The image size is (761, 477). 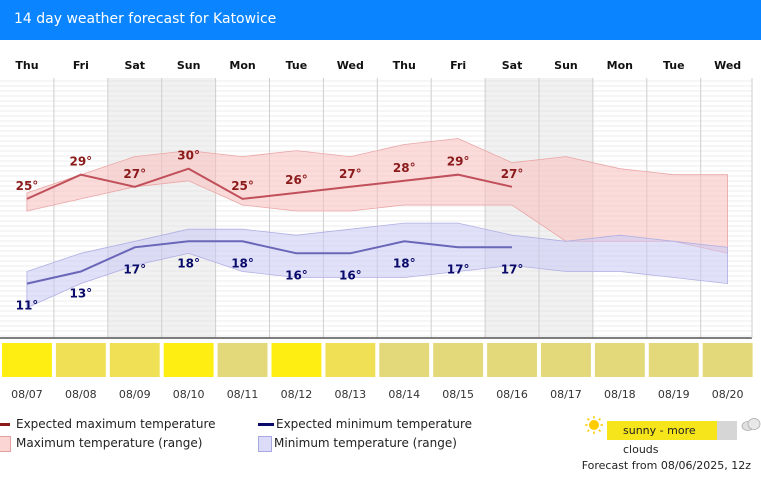 I want to click on date-label: 08/17, so click(x=566, y=394).